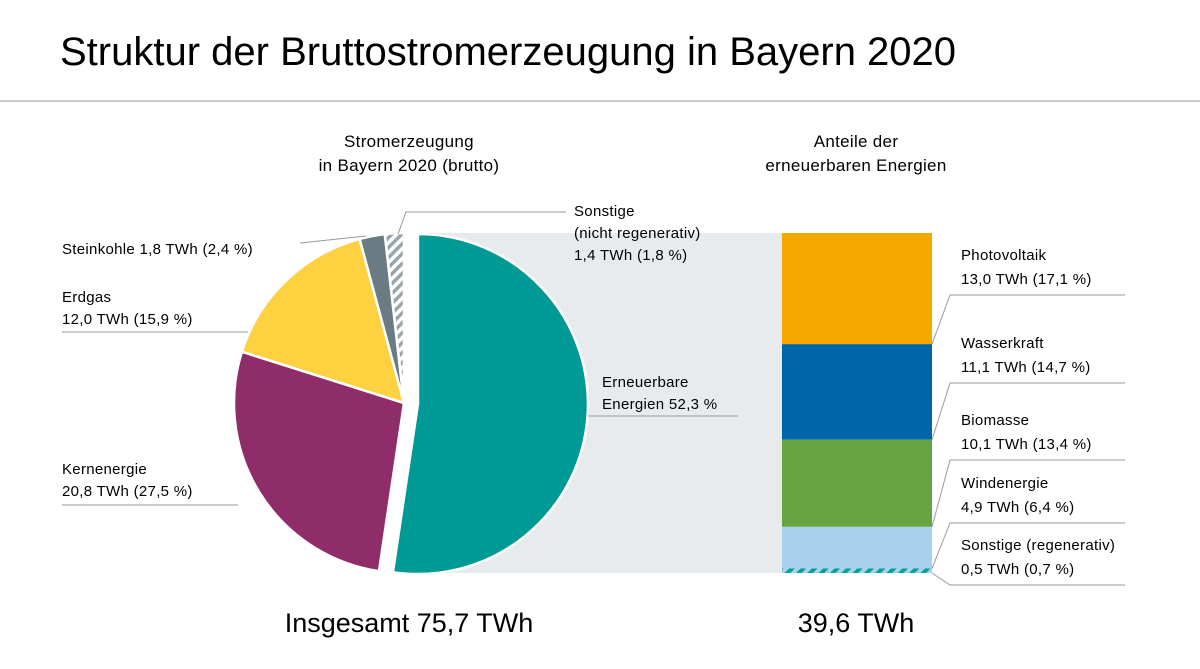 The width and height of the screenshot is (1200, 669). What do you see at coordinates (857, 289) in the screenshot?
I see `bar-segment-photovoltaik` at bounding box center [857, 289].